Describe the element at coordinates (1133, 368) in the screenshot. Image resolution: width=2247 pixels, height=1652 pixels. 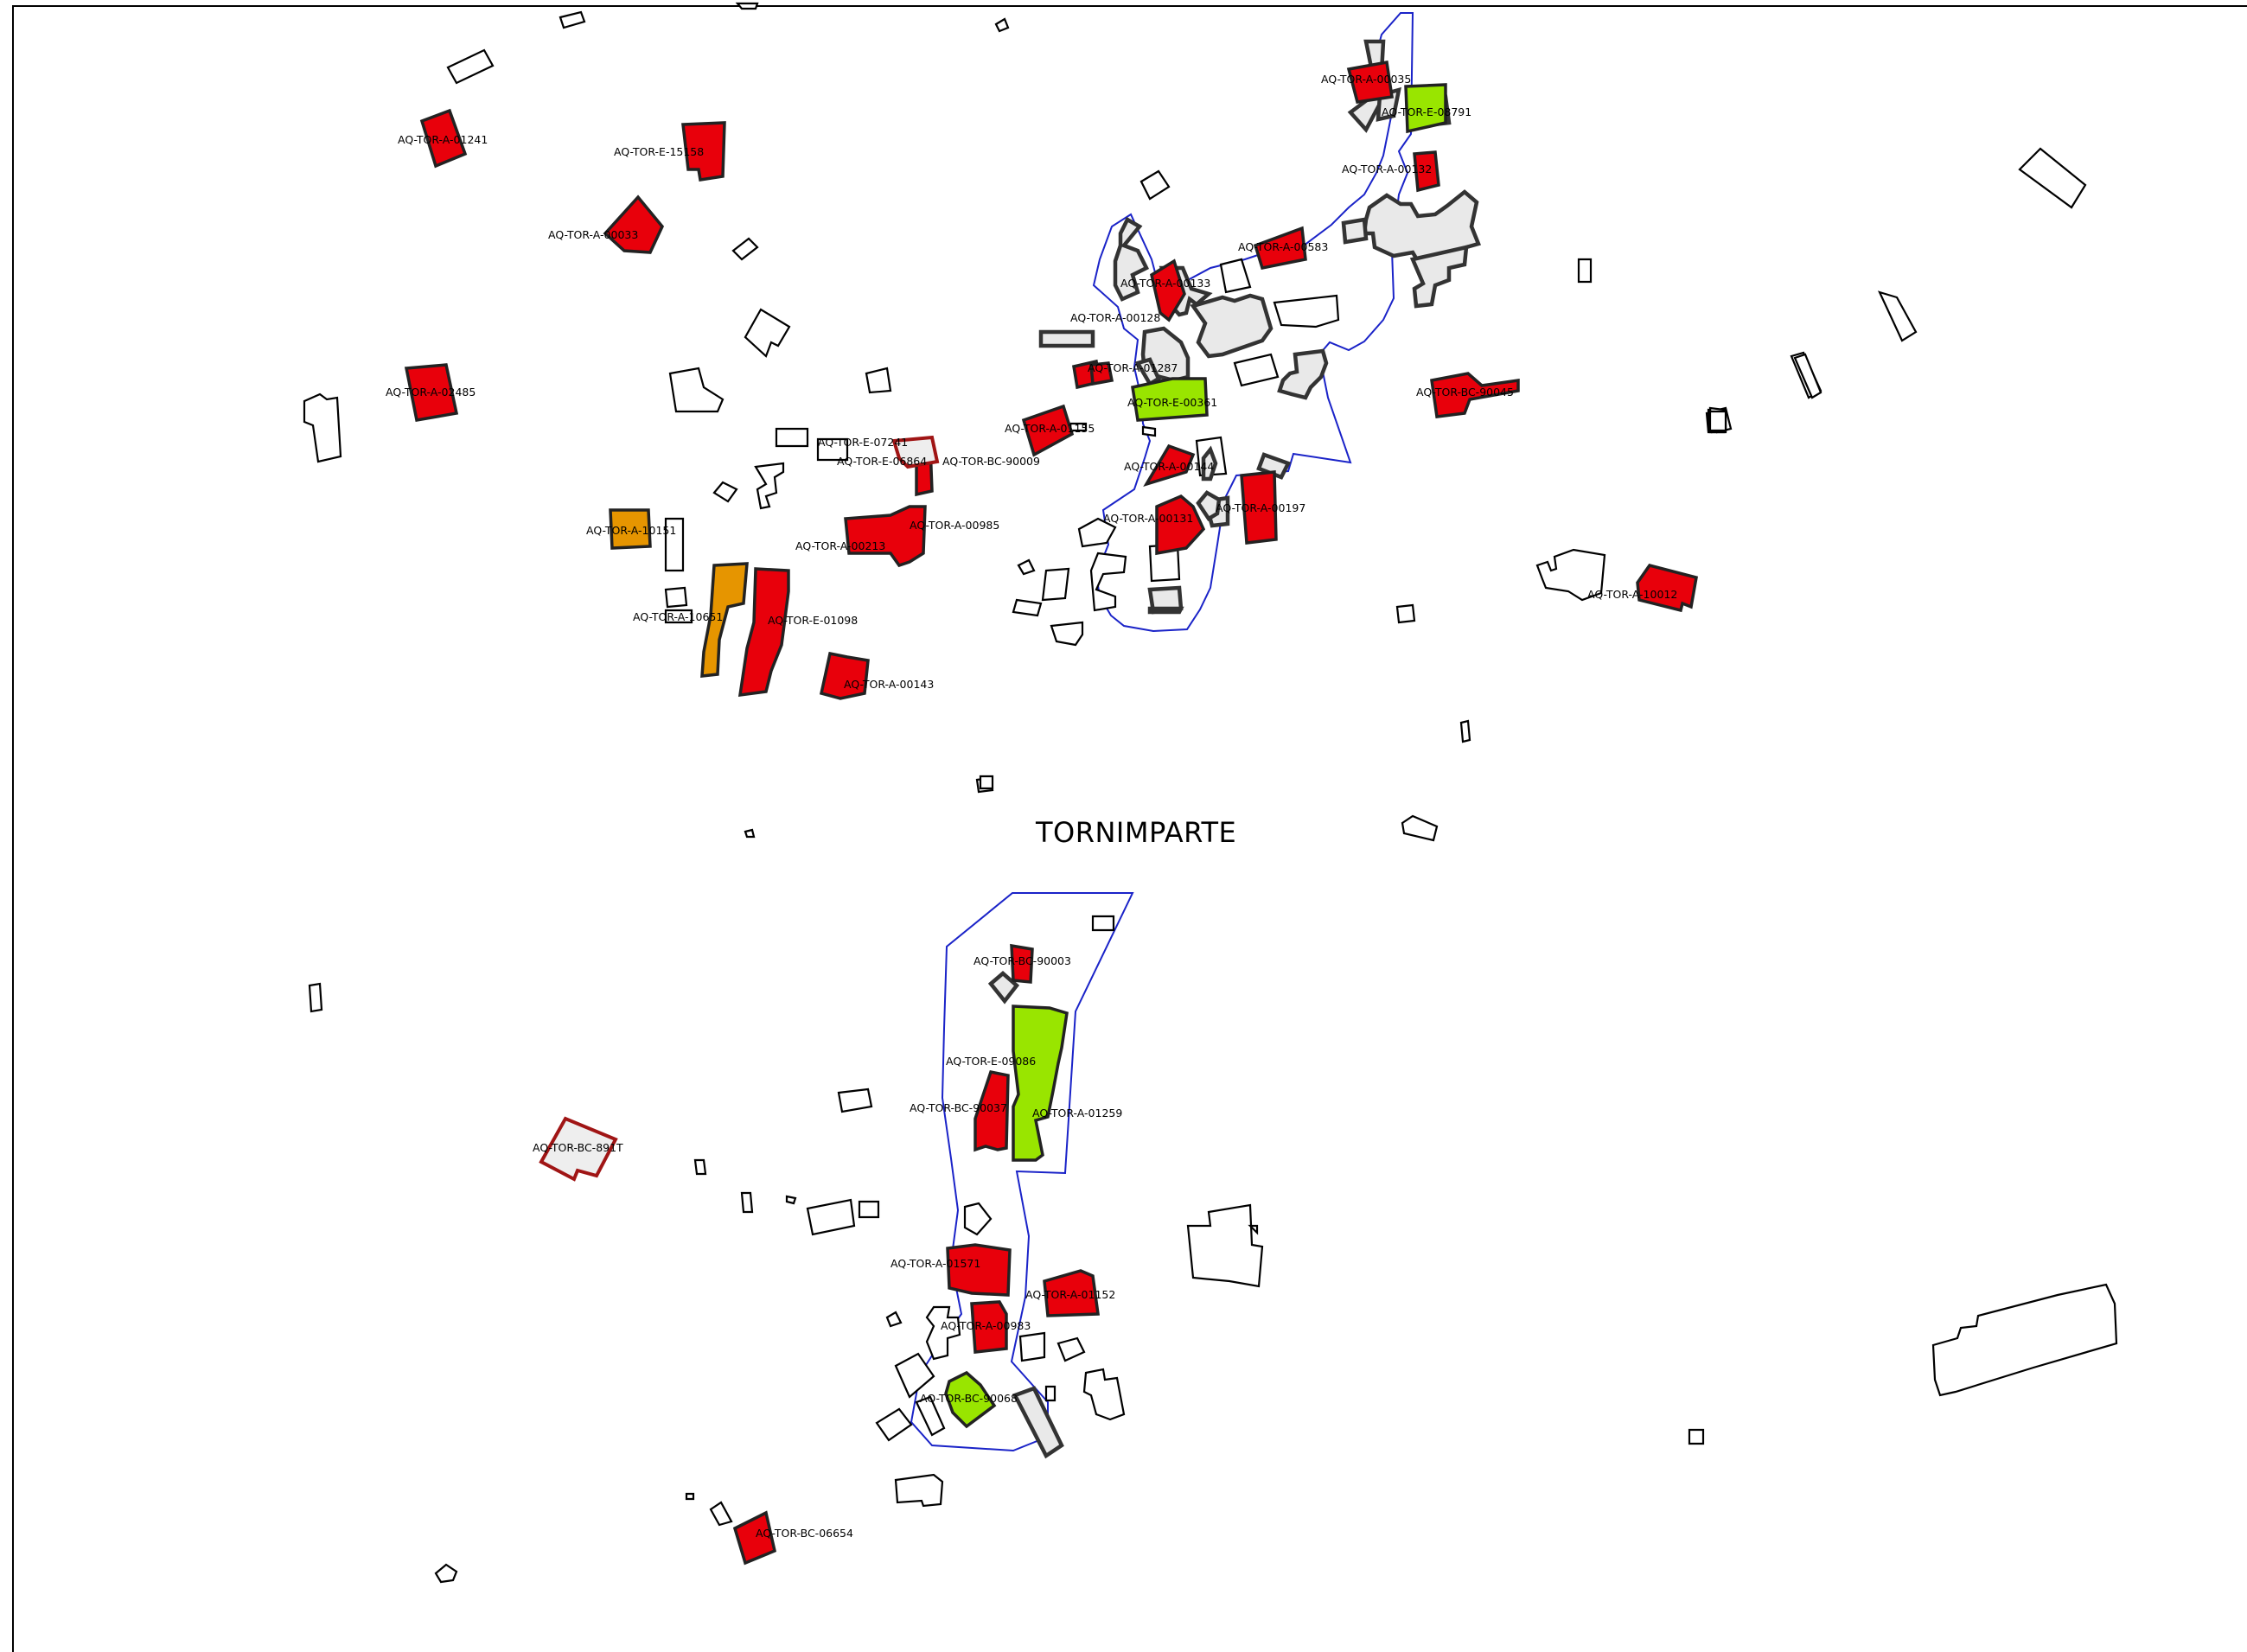
I see `label-aq-tor-a-01287: AQ-TOR-A-01287` at that location.